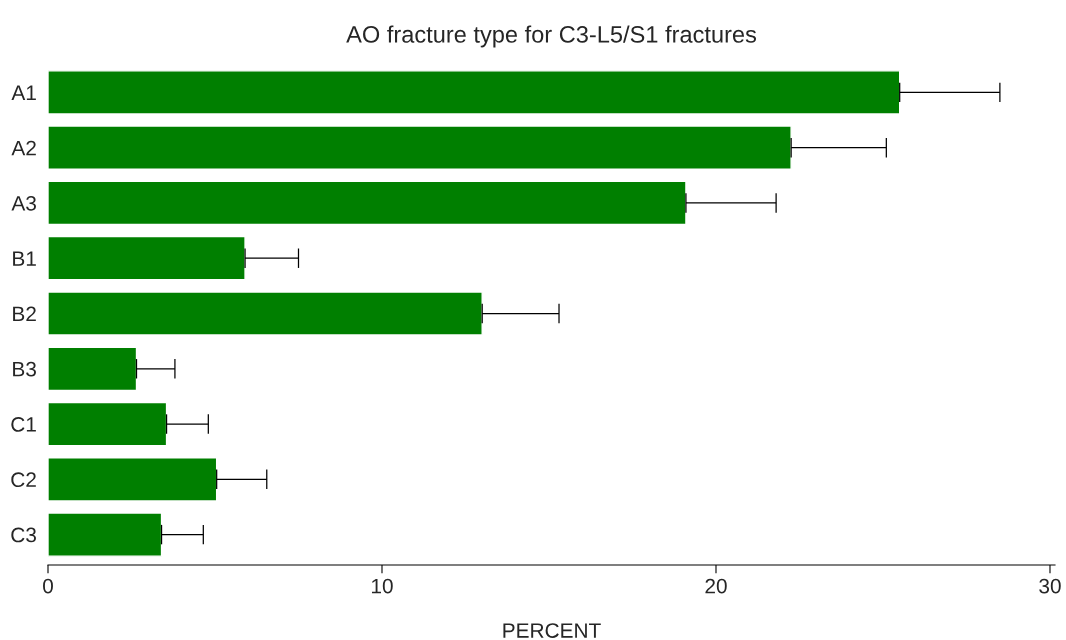  I want to click on x-tick-label: 0, so click(48, 586).